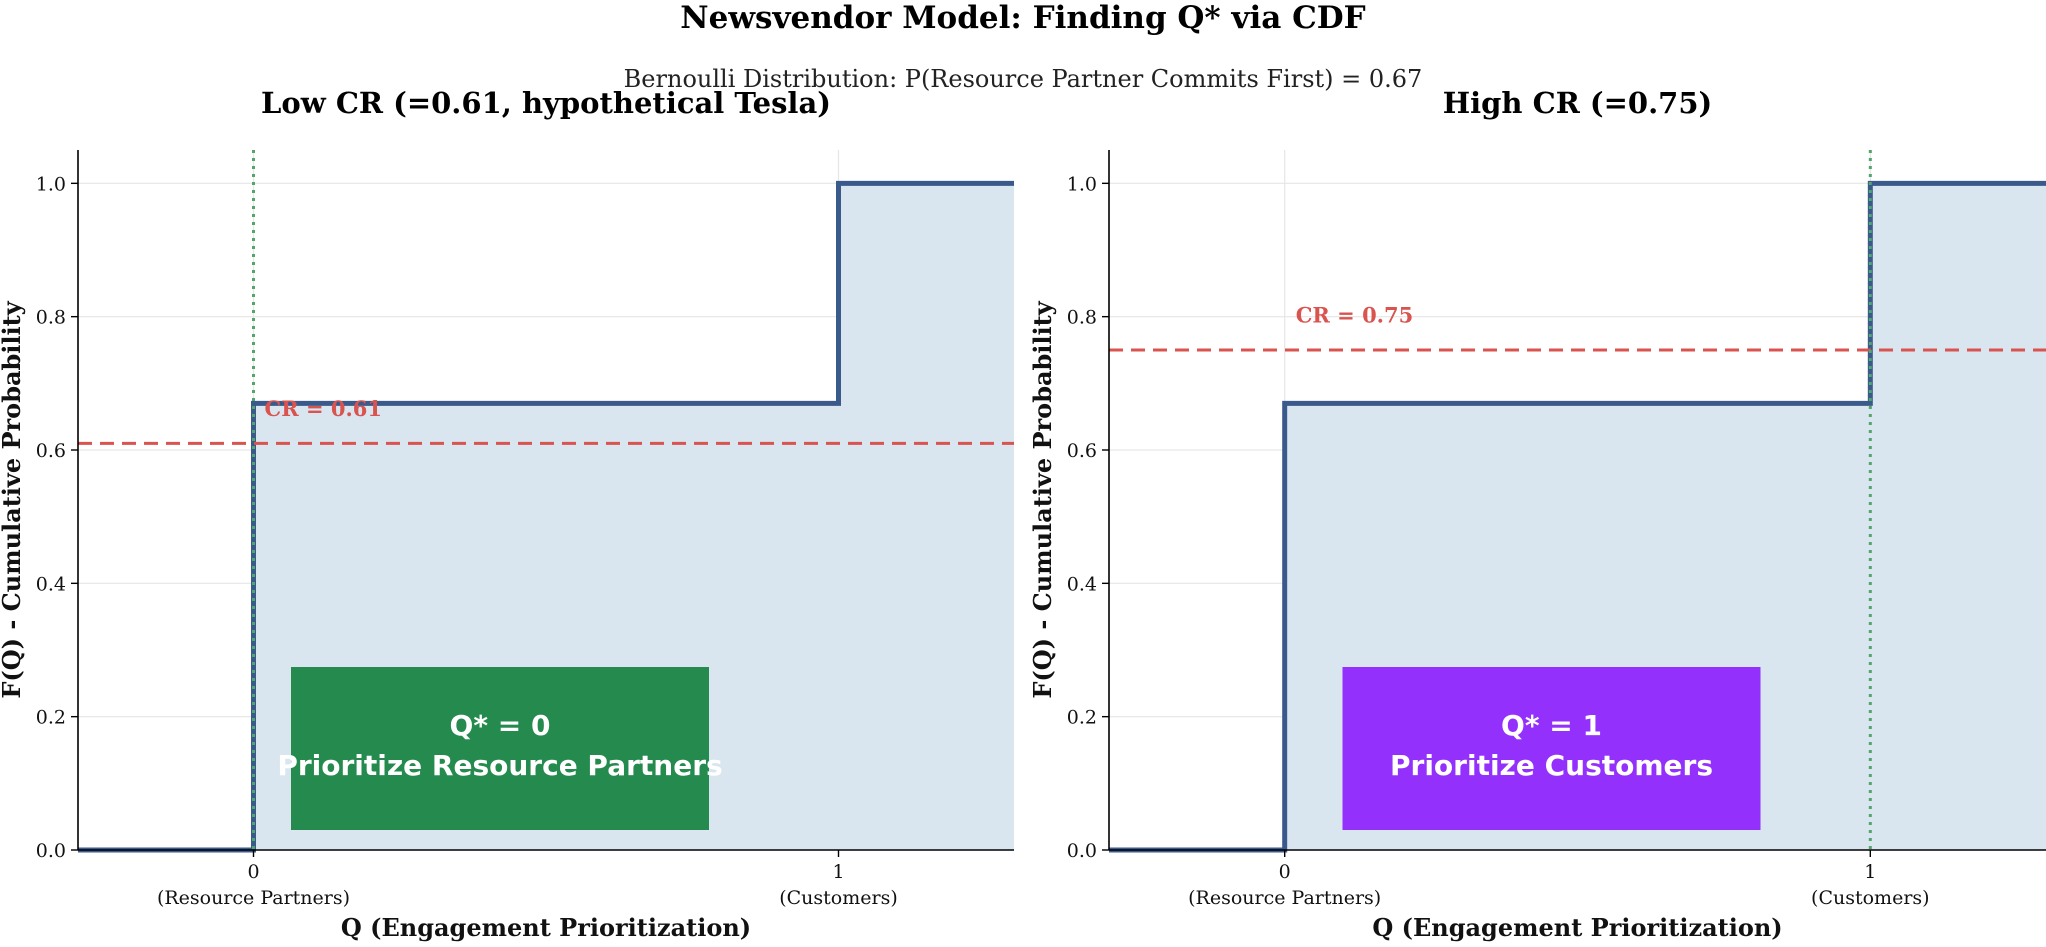 The height and width of the screenshot is (947, 2046). Describe the element at coordinates (499, 765) in the screenshot. I see `decision-box-line2: Prioritize Resource Partners` at that location.